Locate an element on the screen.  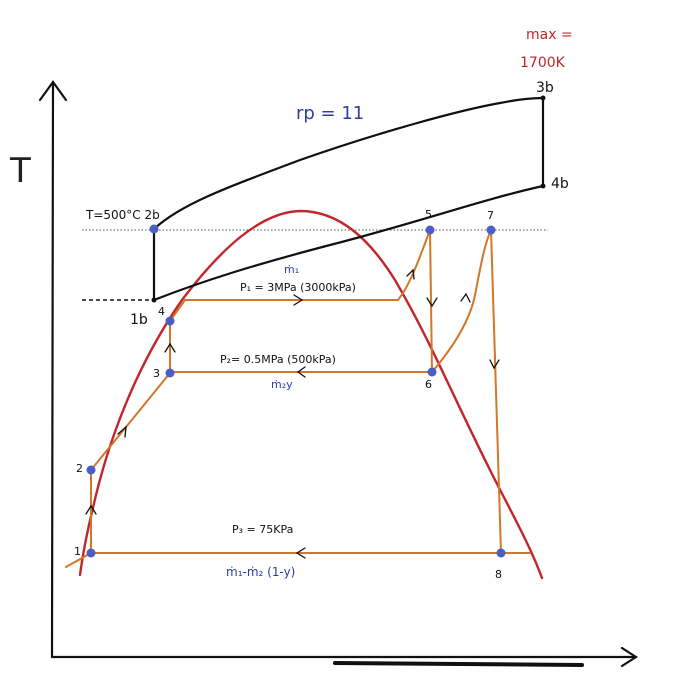
point-4b is located at coordinates (543, 186).